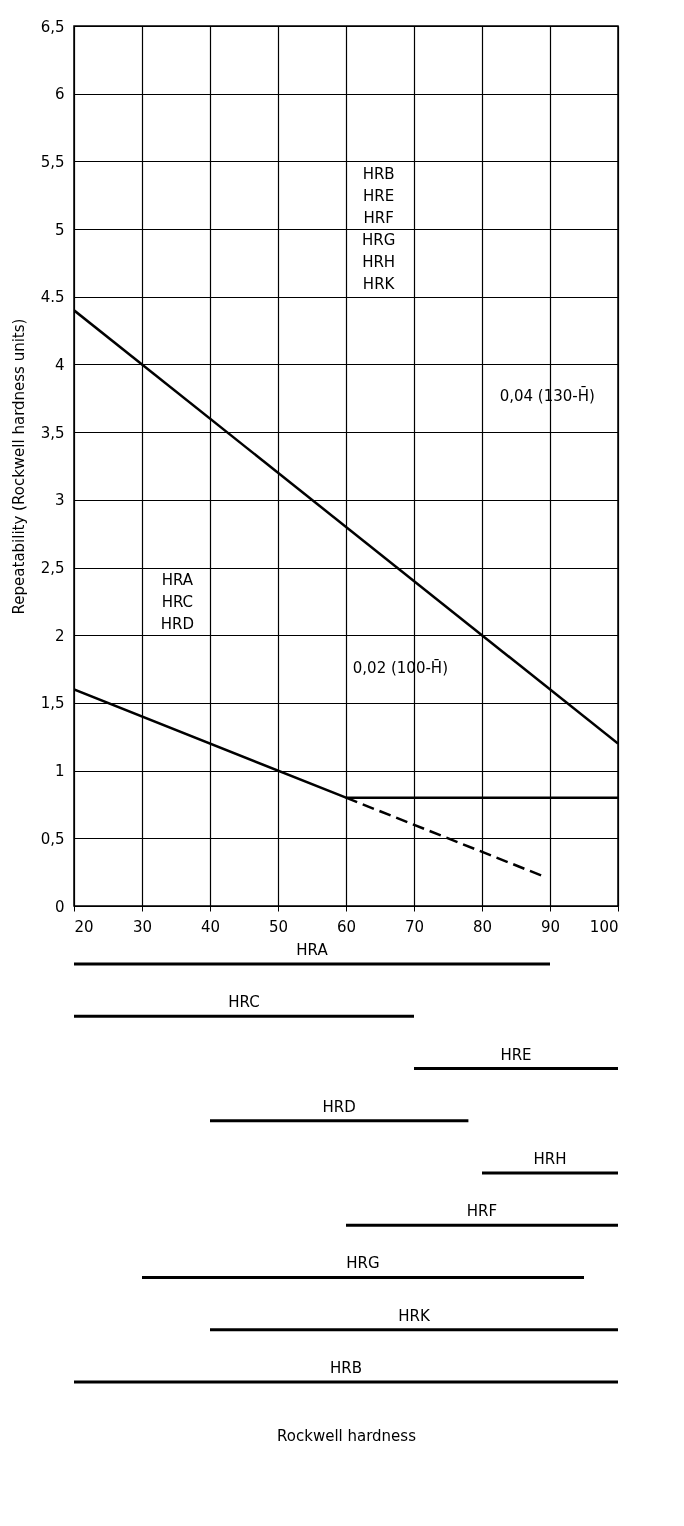 The width and height of the screenshot is (684, 1526). Describe the element at coordinates (52, 703) in the screenshot. I see `y-tick-label: 1,5` at that location.